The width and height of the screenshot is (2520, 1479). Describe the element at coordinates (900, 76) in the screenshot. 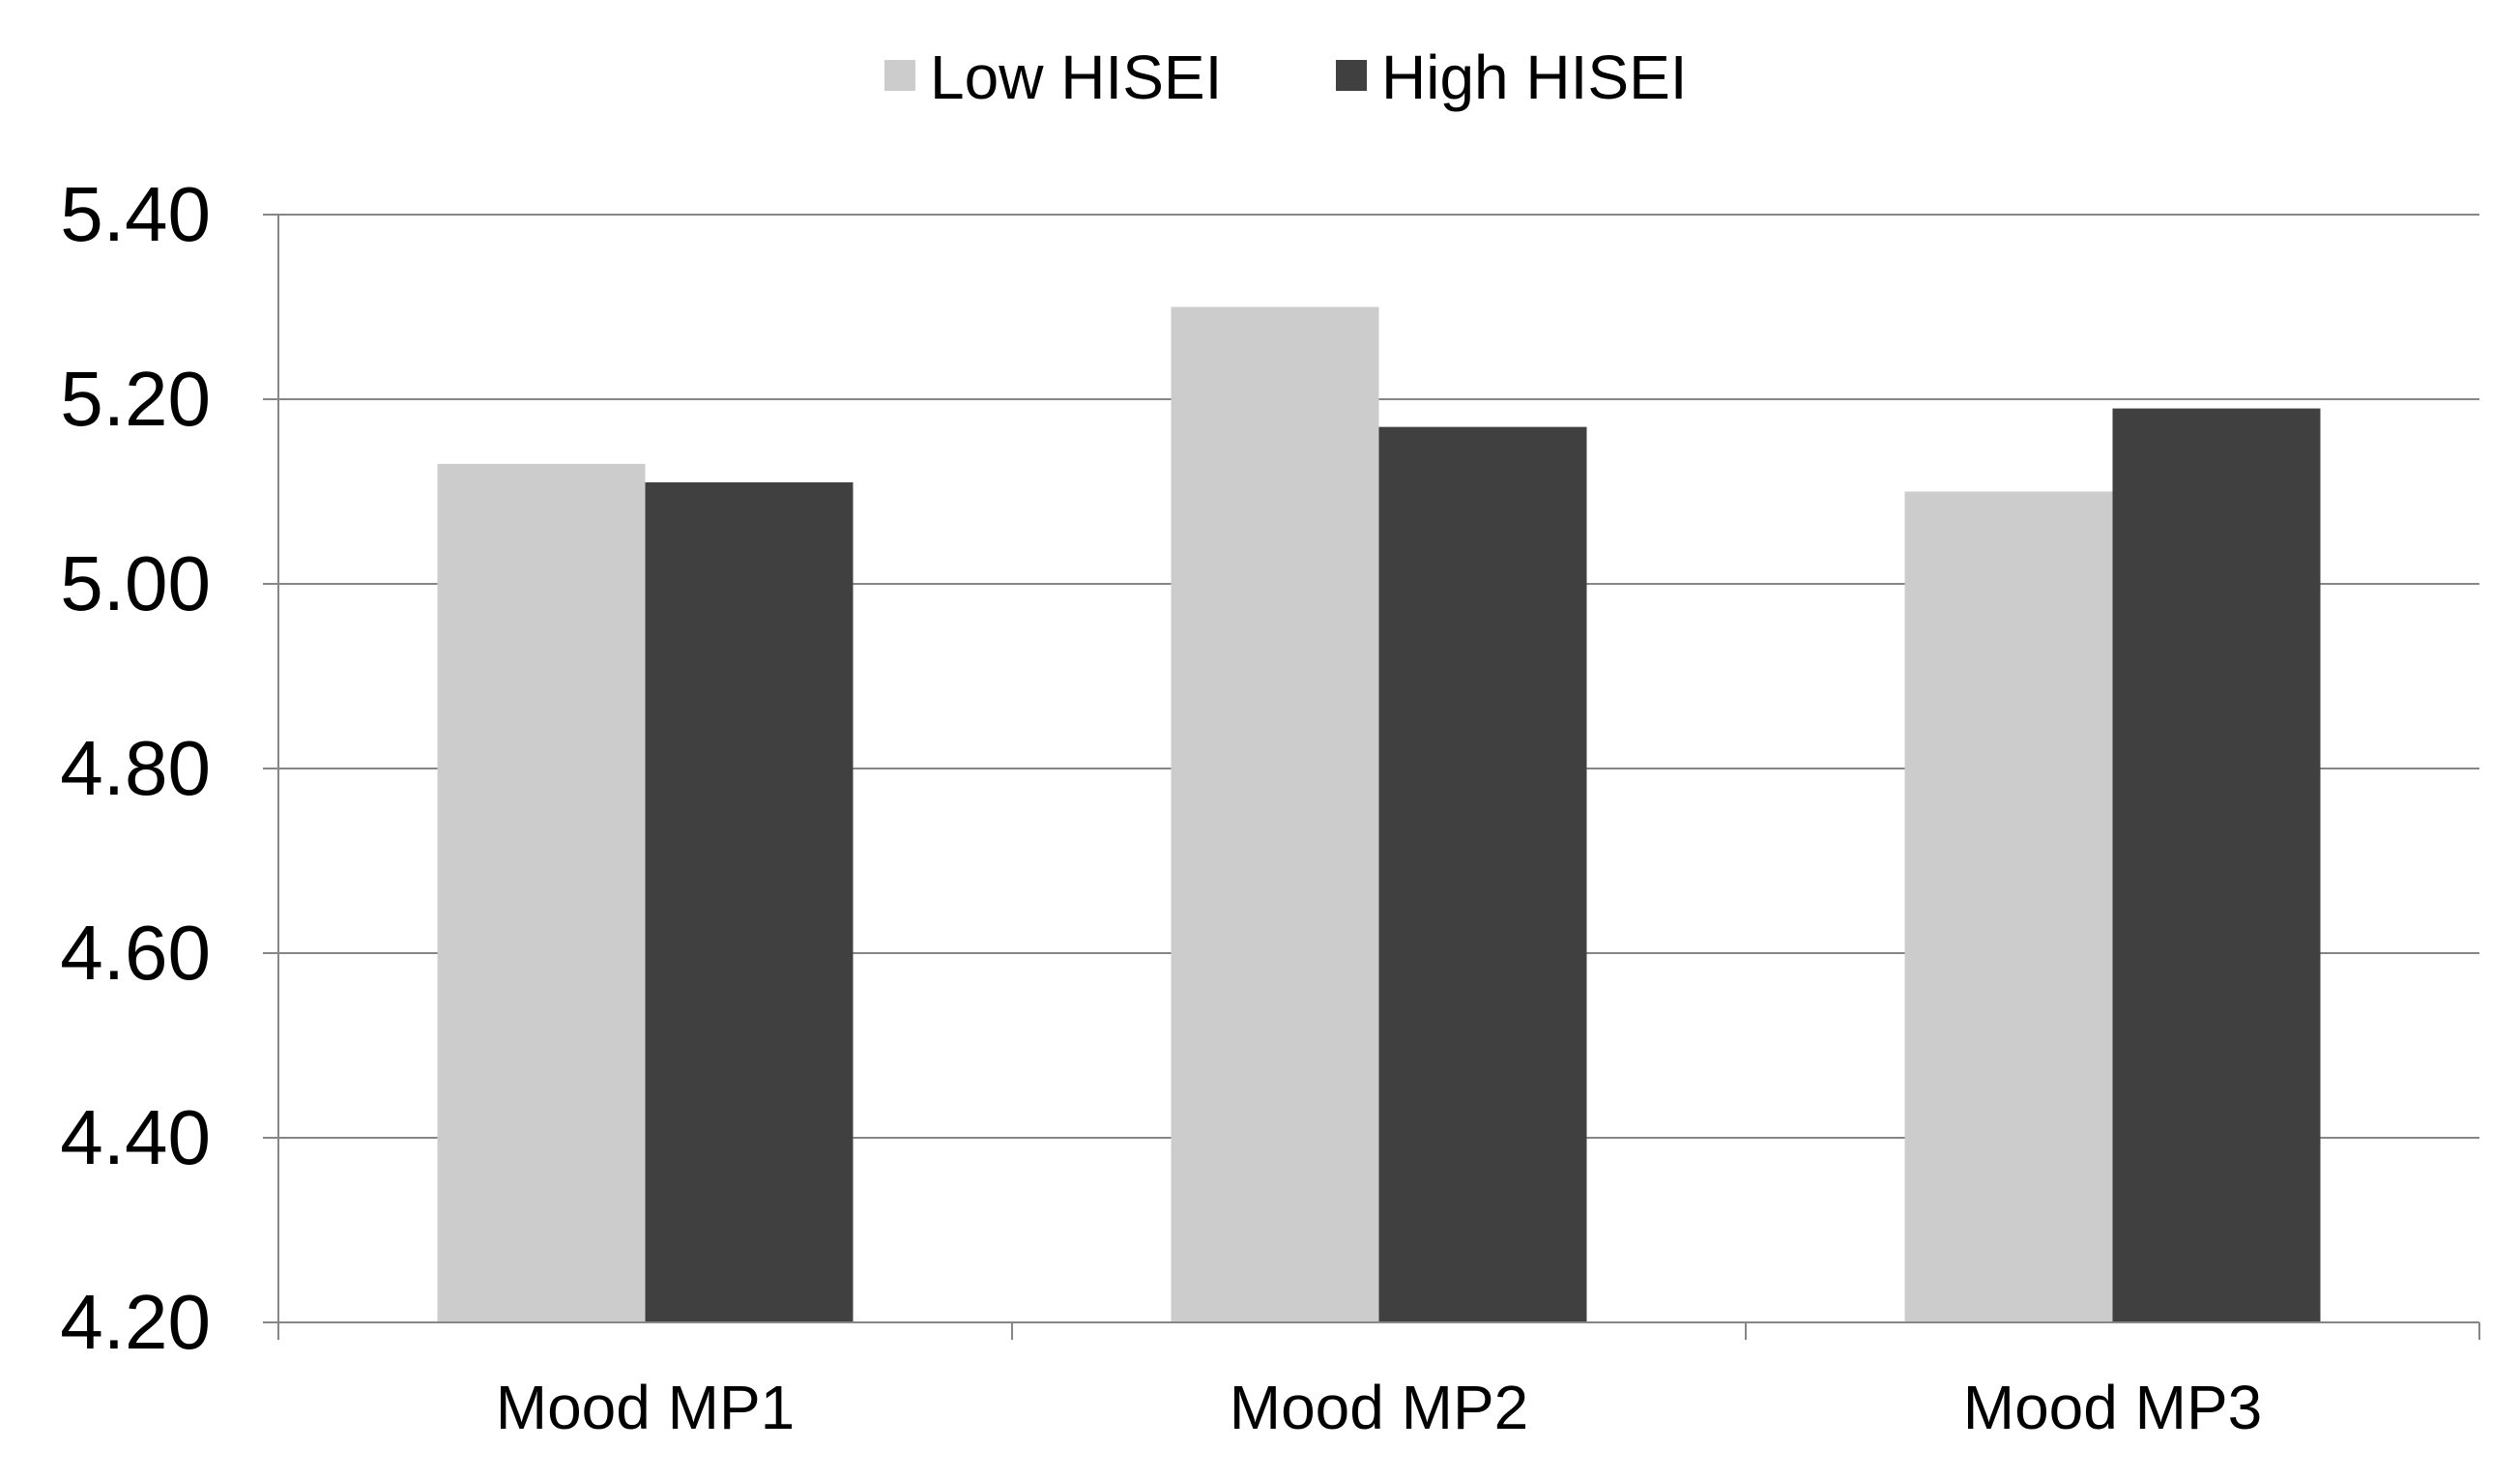

I see `legend-swatch-low-hisei` at that location.